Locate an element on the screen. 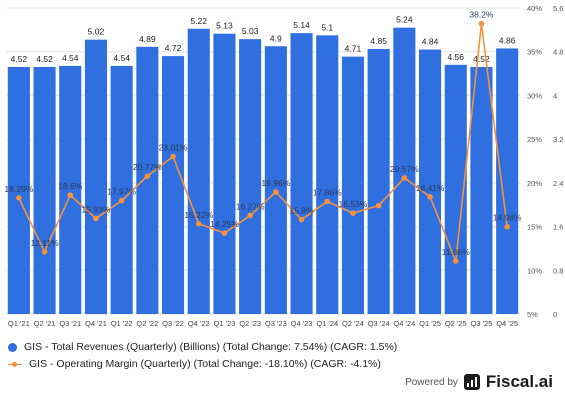 The image size is (565, 400). powered-by-text: Powered by is located at coordinates (431, 382).